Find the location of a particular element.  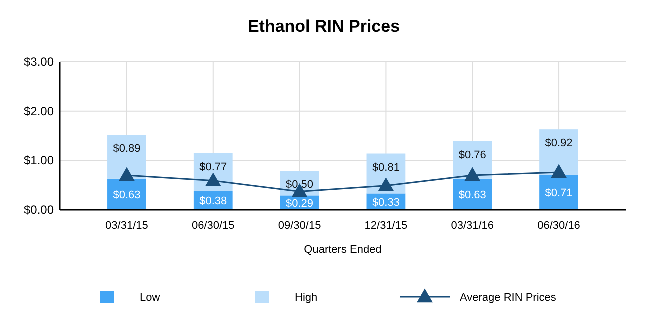

y-tick-label: $2.00 is located at coordinates (39, 111).